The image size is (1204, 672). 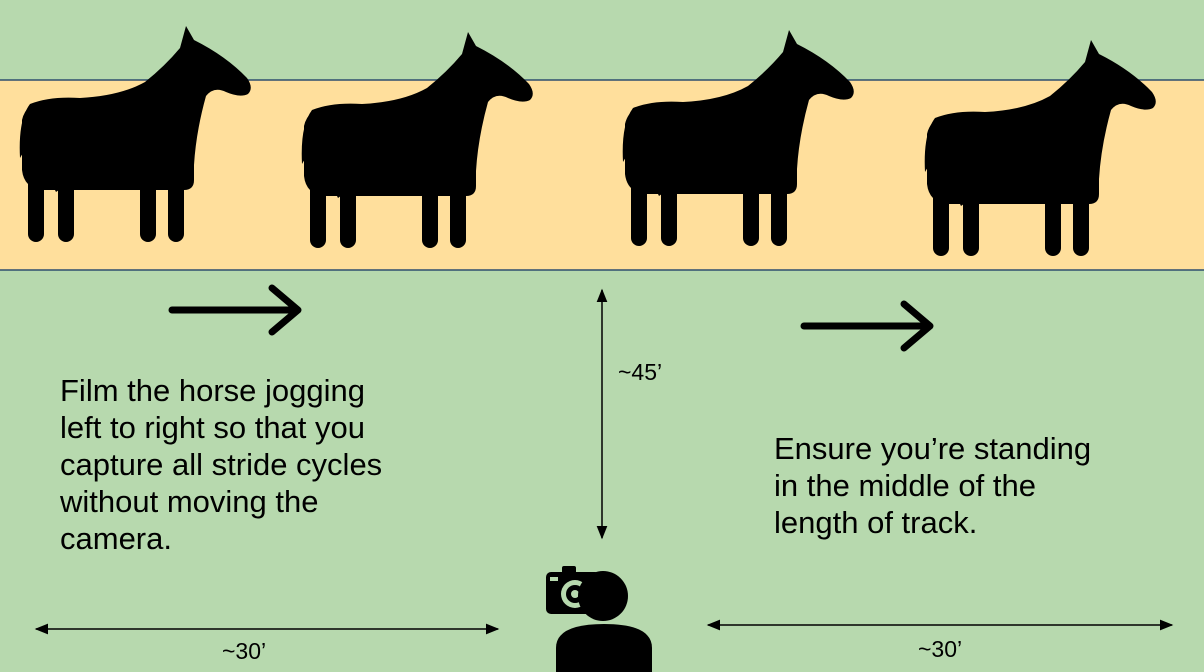 I want to click on distance-label: ~45’, so click(x=640, y=372).